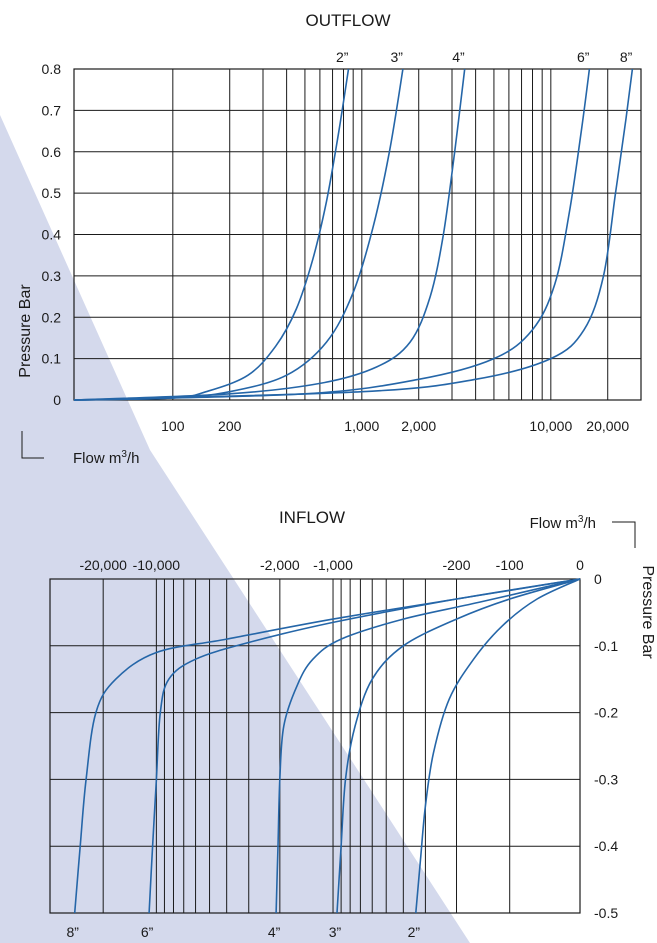 The width and height of the screenshot is (657, 943). I want to click on outflow-y-tick-label: 0, so click(57, 400).